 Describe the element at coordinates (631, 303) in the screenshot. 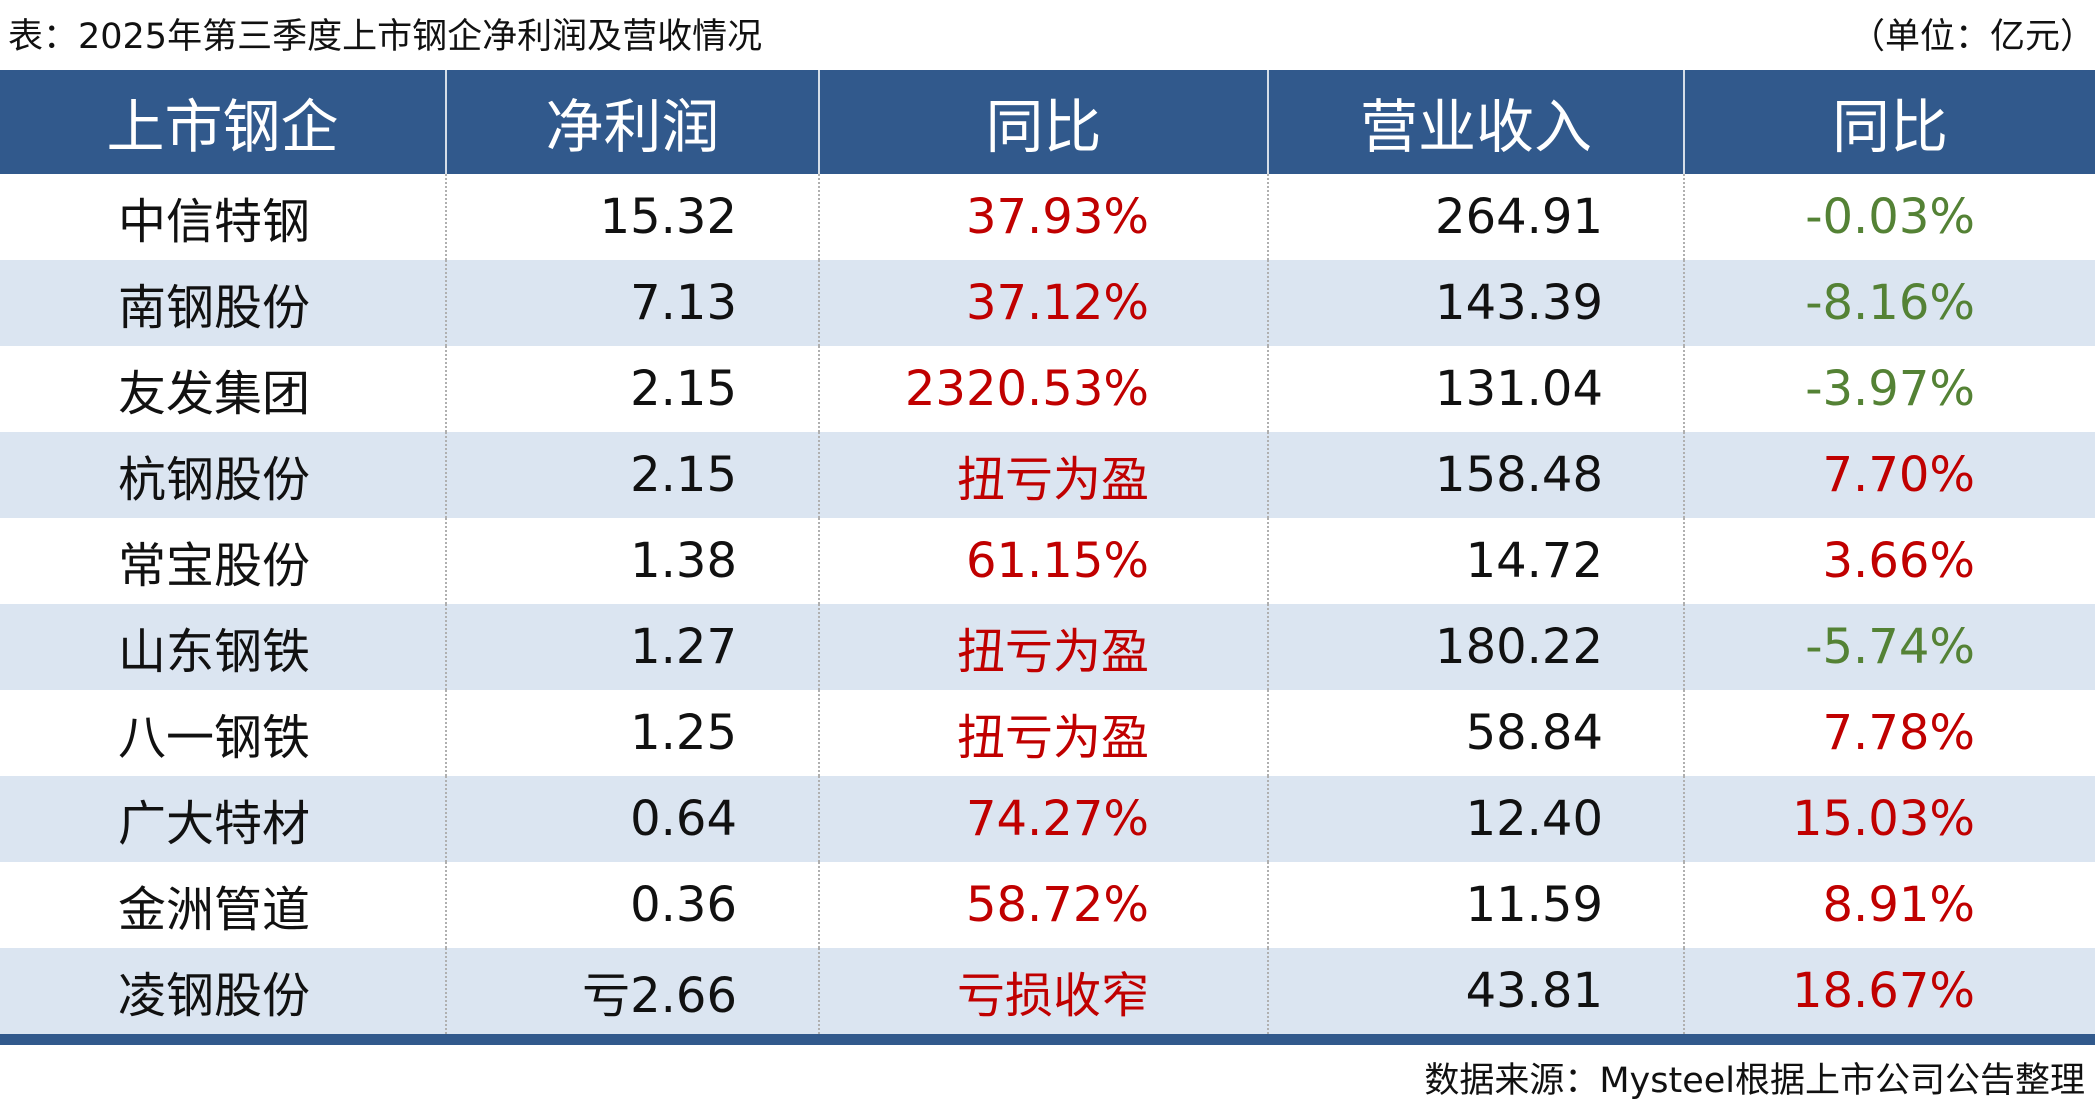

I see `table-cell: 7.13` at that location.